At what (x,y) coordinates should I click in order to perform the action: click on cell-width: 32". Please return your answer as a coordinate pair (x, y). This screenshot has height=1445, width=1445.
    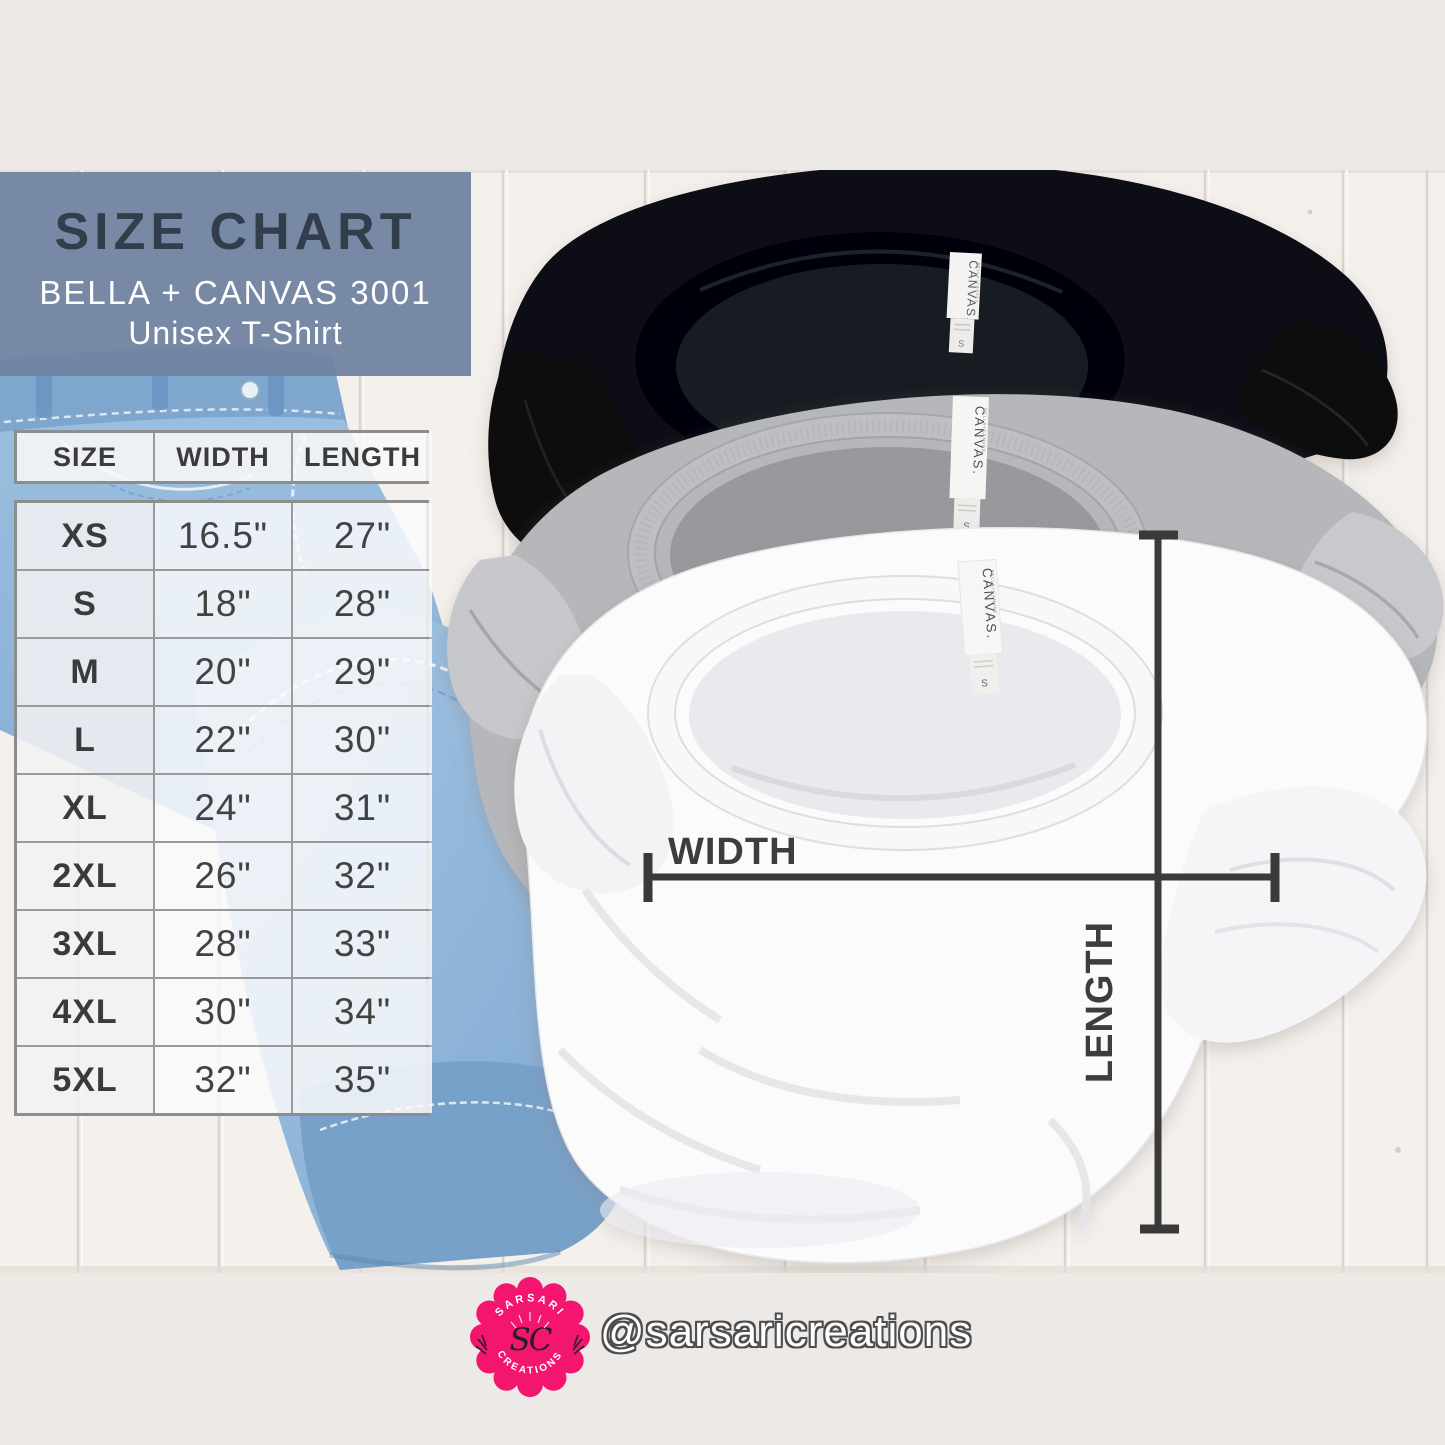
    Looking at the image, I should click on (224, 1080).